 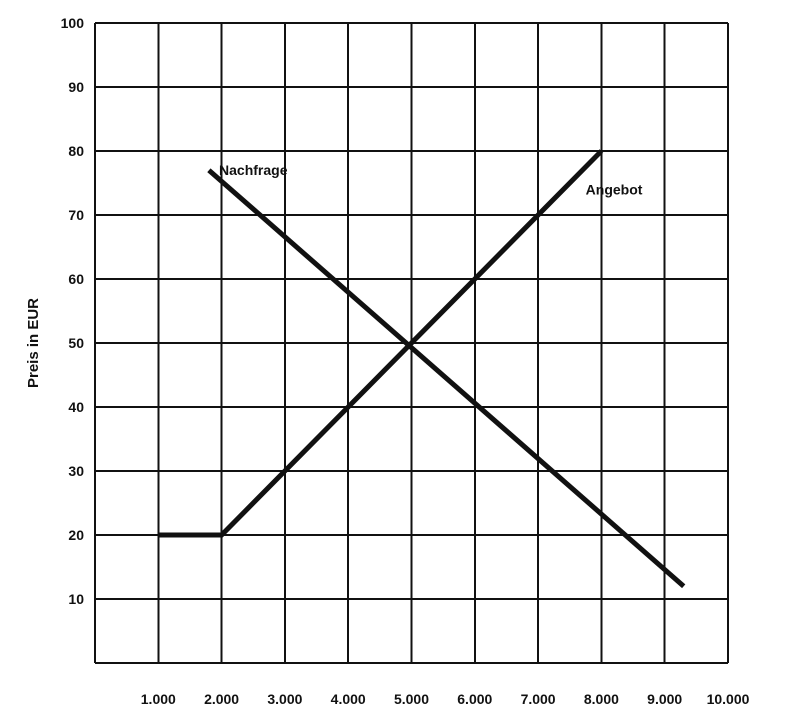 I want to click on y-tick-label: 60, so click(x=76, y=279).